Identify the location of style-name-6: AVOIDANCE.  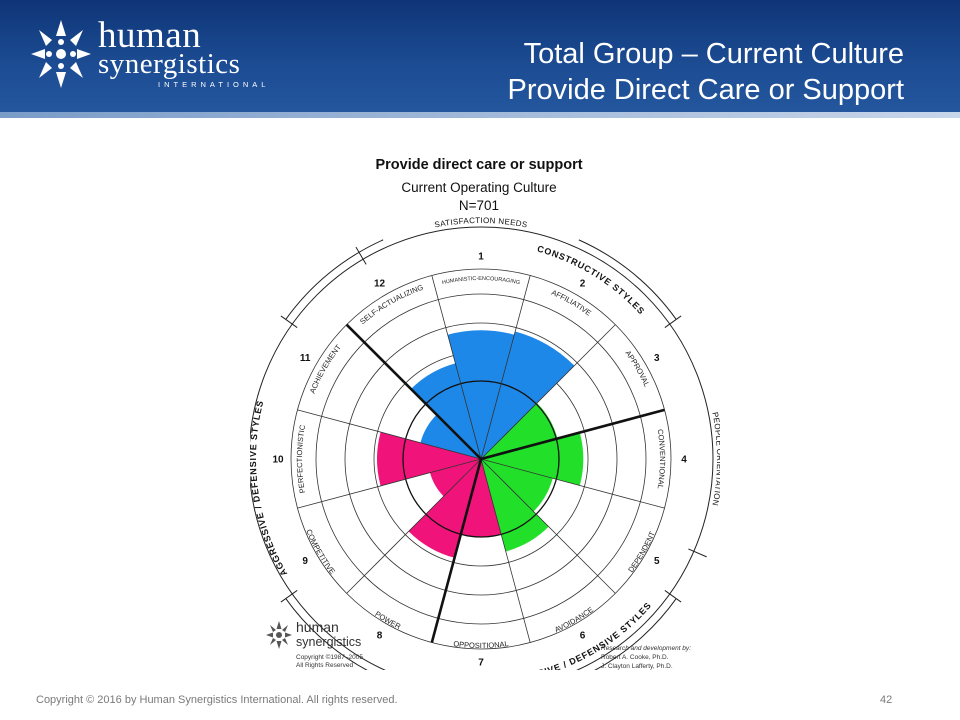
(574, 619).